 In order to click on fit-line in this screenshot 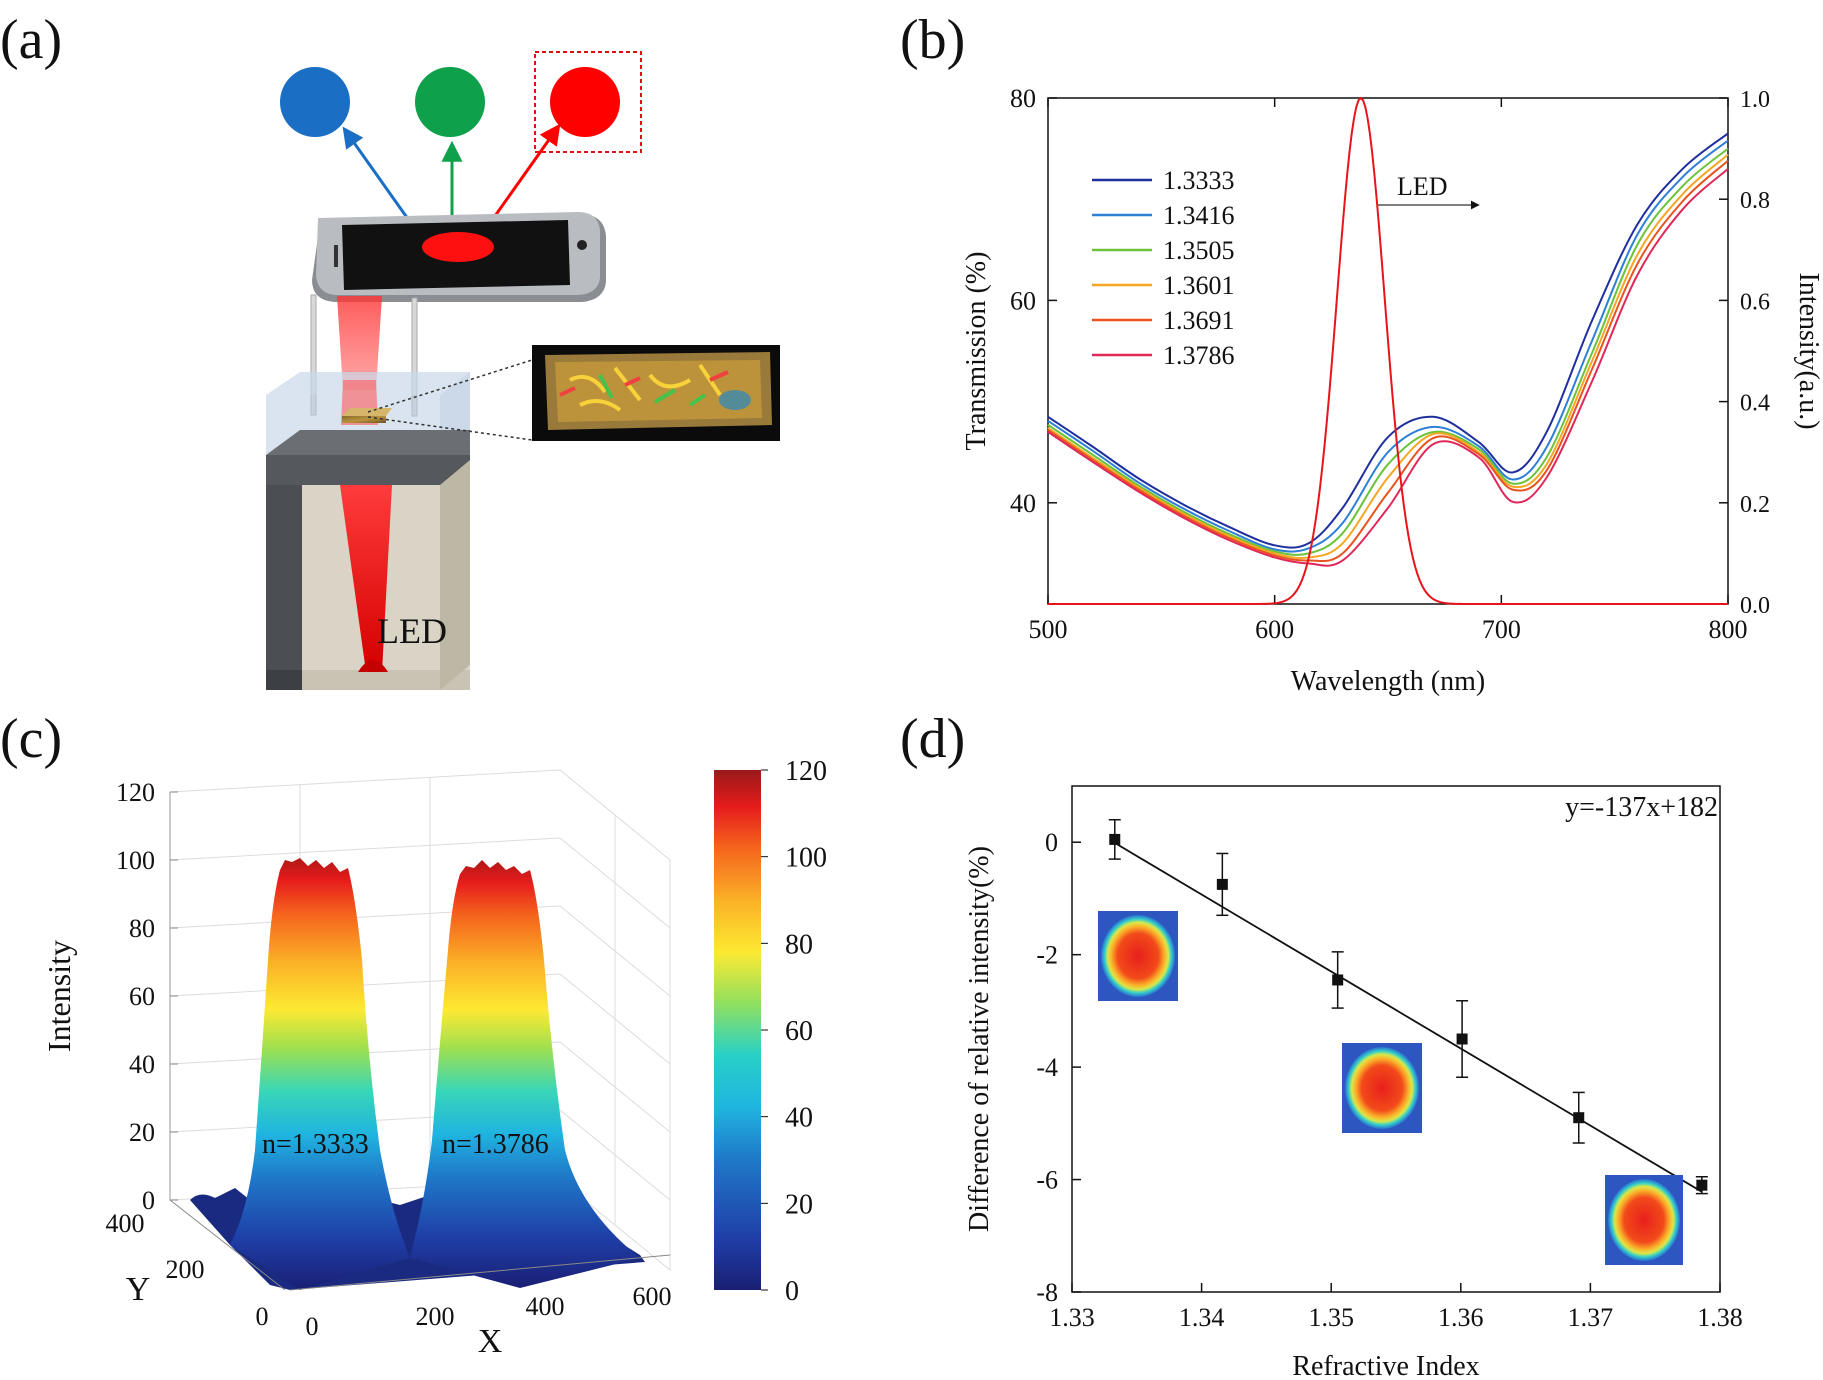, I will do `click(1408, 1017)`.